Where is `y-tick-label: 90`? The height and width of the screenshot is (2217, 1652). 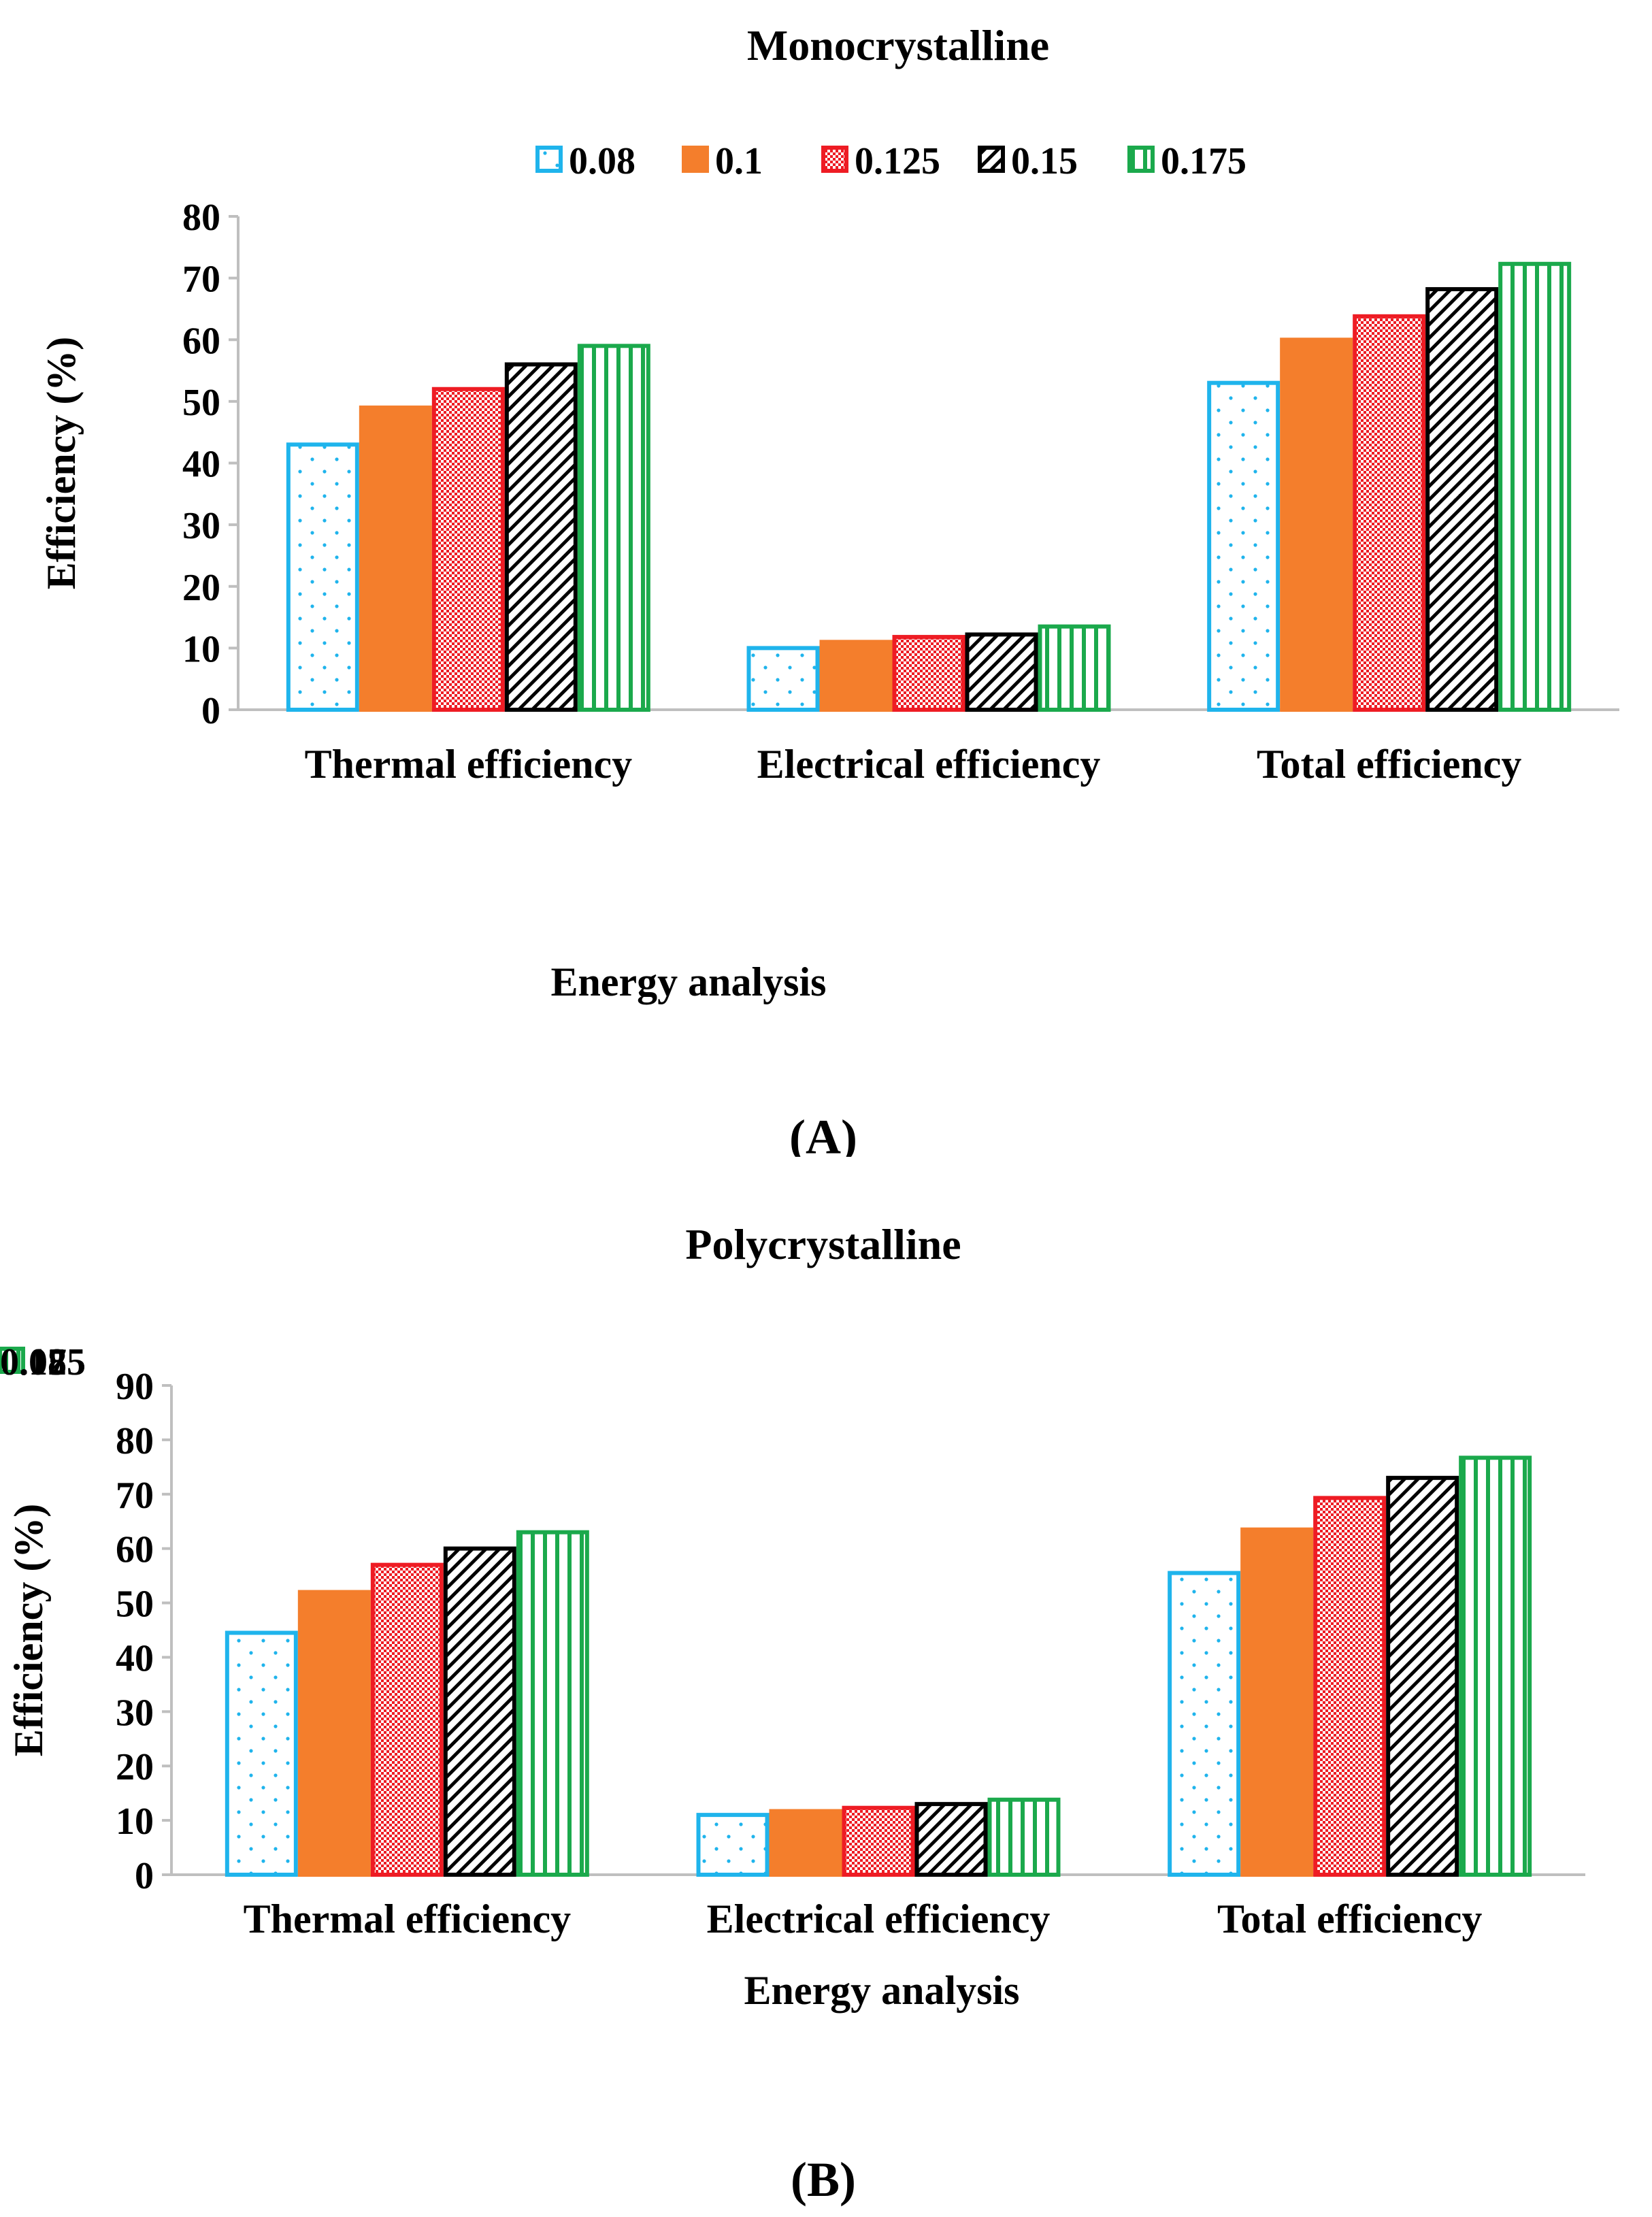
y-tick-label: 90 is located at coordinates (135, 1387).